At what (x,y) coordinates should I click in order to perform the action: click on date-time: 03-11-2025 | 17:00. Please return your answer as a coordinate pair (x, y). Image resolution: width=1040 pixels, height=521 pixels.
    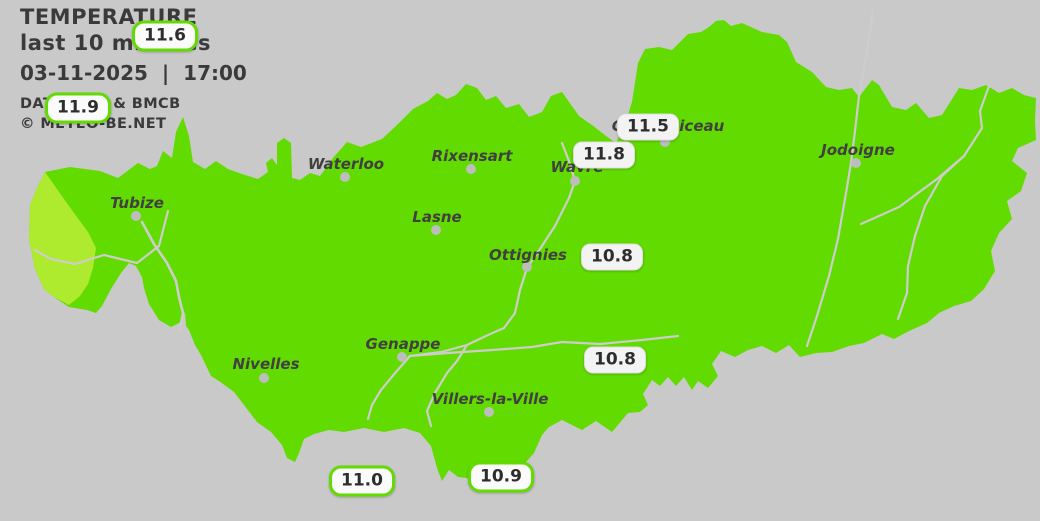
    Looking at the image, I should click on (133, 73).